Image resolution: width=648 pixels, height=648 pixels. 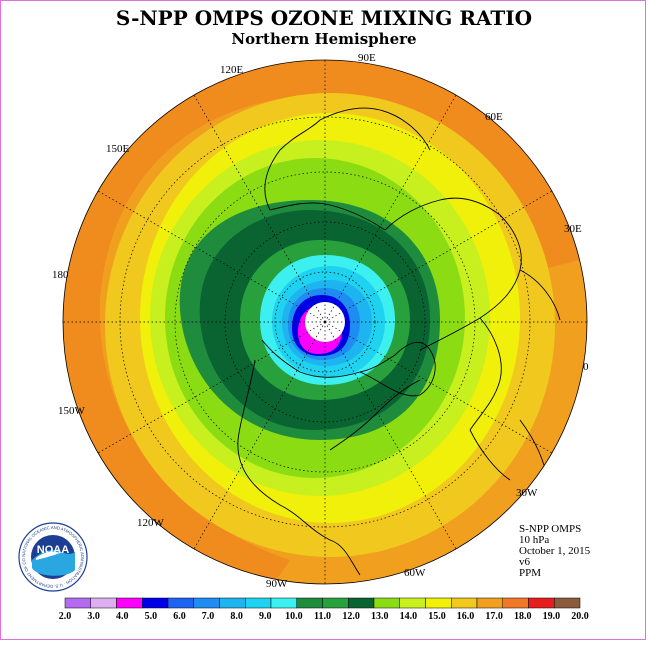 I want to click on lon-label-150w: 150W, so click(x=72, y=411).